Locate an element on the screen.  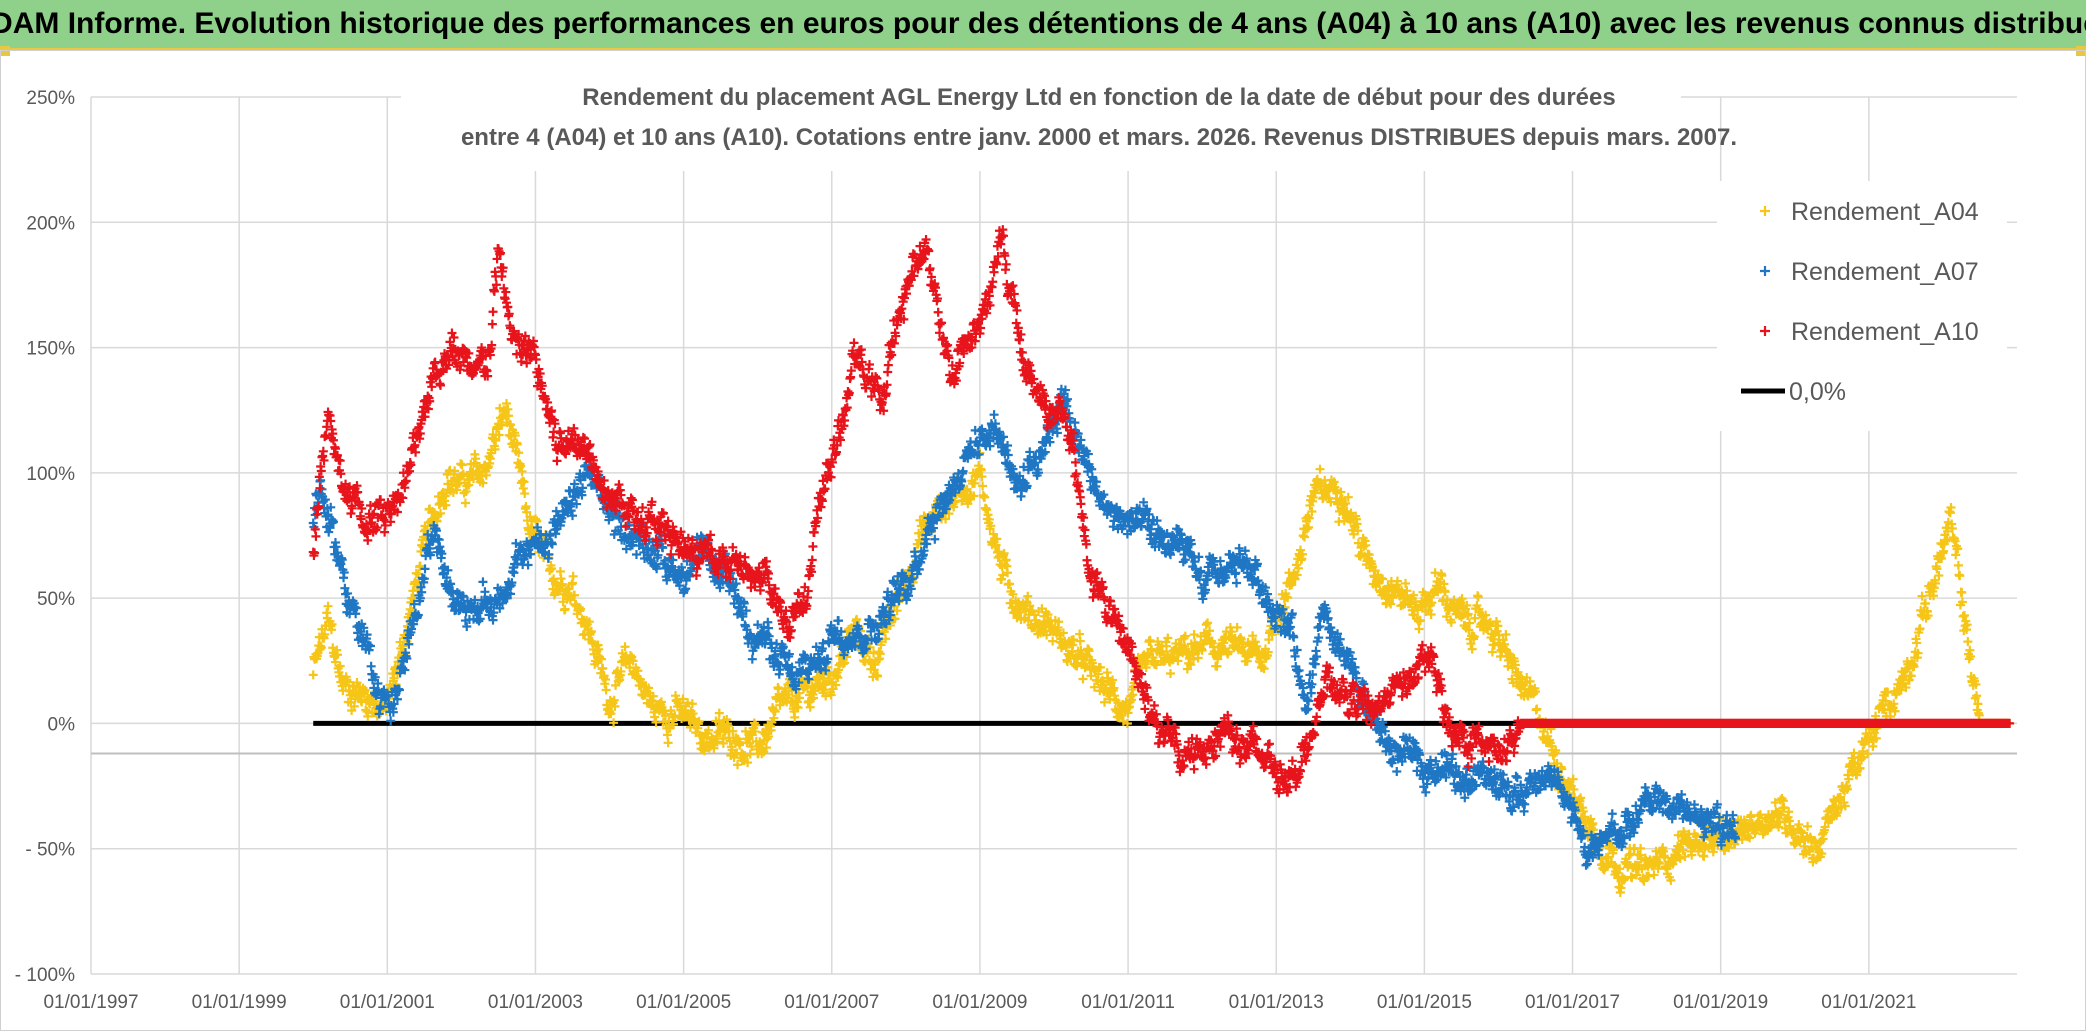
y-tick-label: 100% is located at coordinates (50, 474).